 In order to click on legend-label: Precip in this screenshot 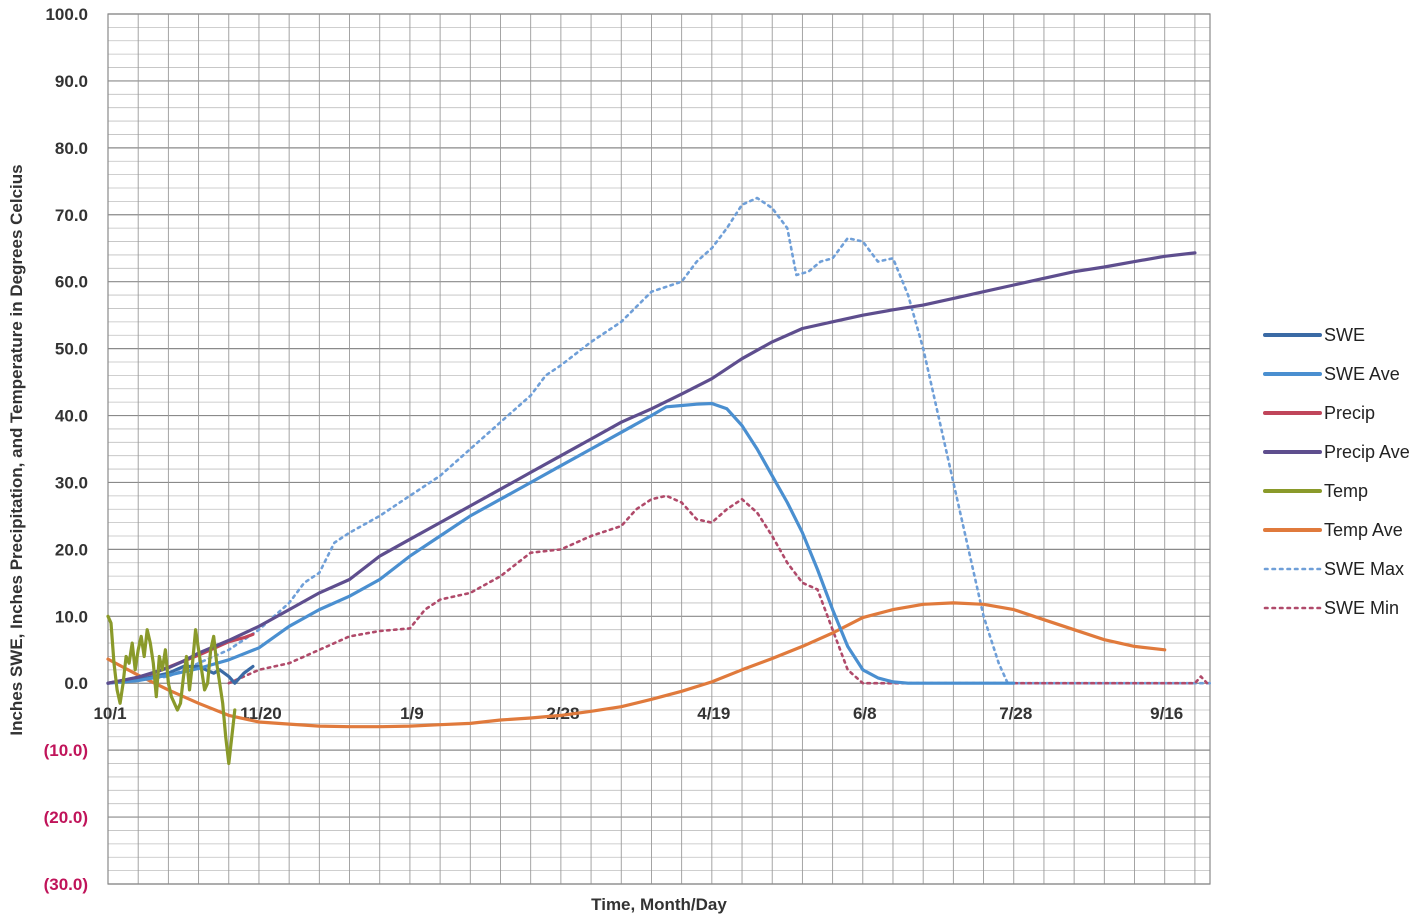, I will do `click(1349, 413)`.